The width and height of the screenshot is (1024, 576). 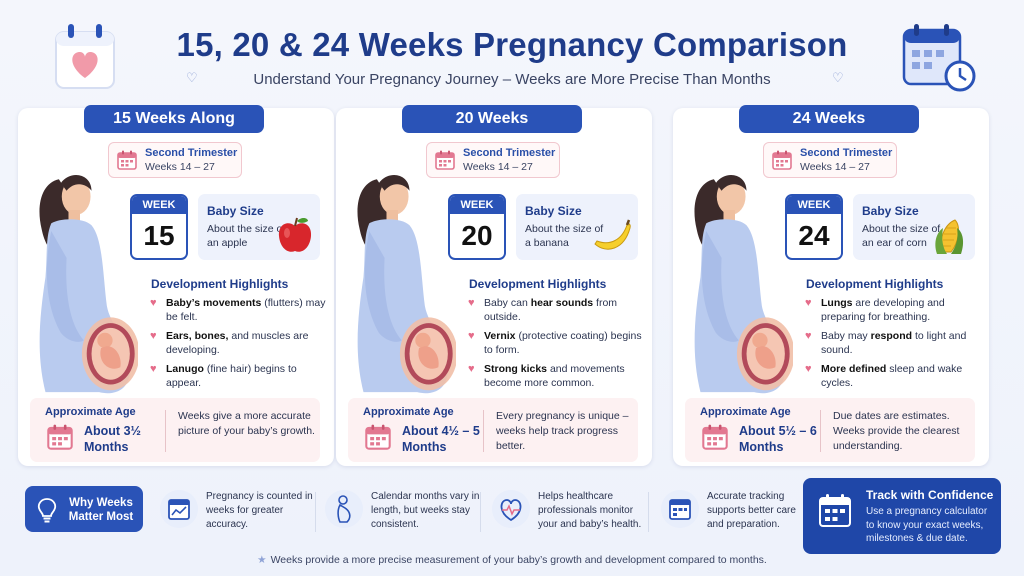 I want to click on track-title: Track with Confidence, so click(x=930, y=495).